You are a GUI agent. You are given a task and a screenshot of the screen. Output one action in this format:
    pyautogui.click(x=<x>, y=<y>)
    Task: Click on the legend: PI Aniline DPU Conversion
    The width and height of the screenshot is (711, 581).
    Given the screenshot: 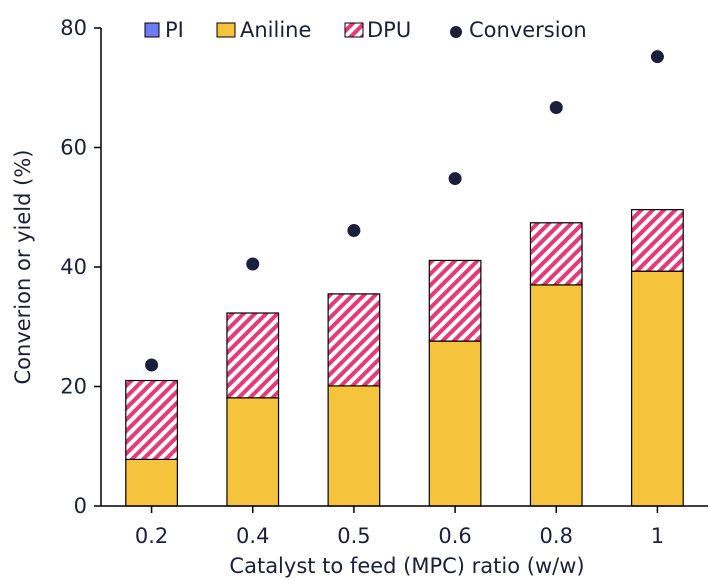 What is the action you would take?
    pyautogui.click(x=365, y=30)
    